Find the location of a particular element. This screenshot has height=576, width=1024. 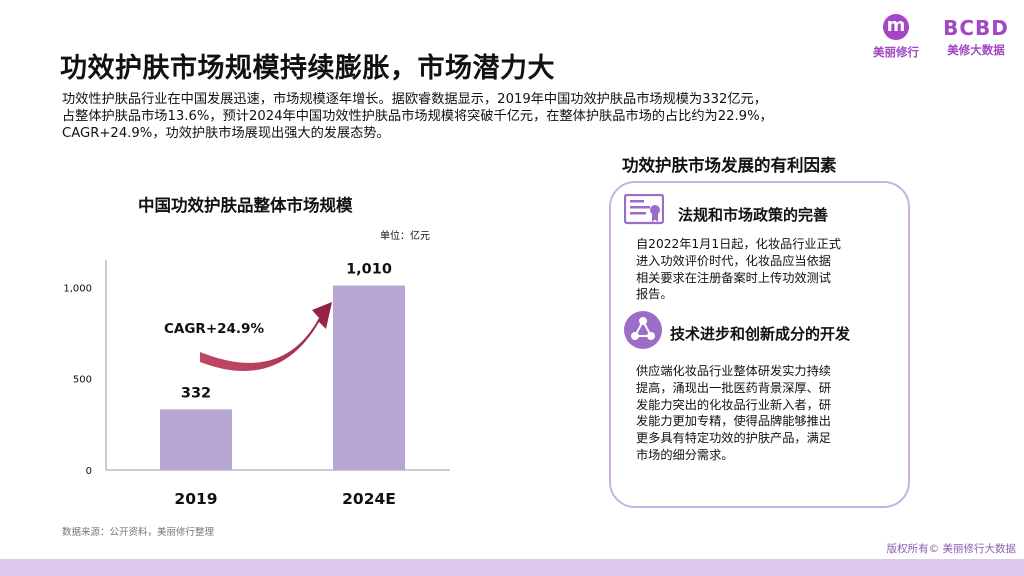

bar-2019 is located at coordinates (196, 439).